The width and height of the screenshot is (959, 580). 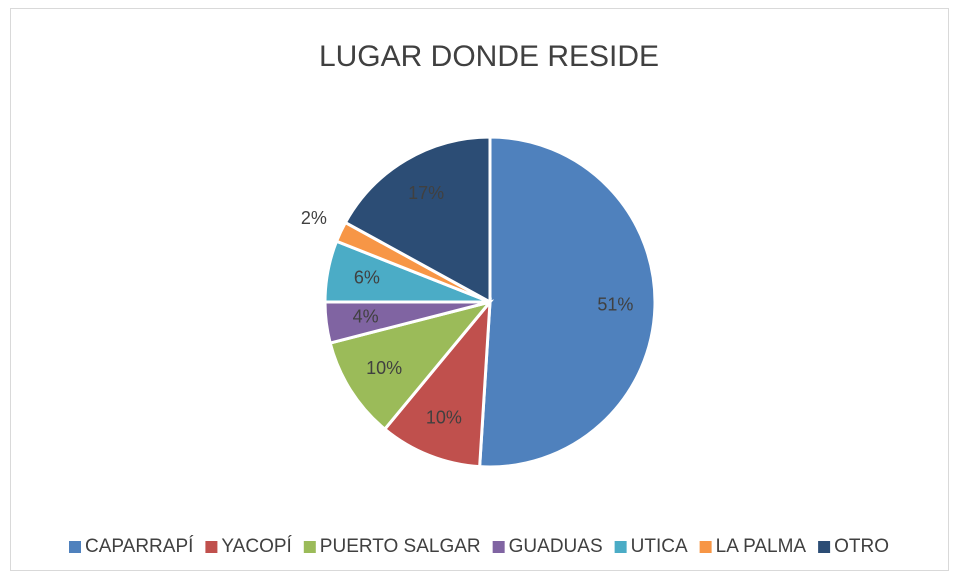 I want to click on legend-label: OTRO, so click(x=861, y=546).